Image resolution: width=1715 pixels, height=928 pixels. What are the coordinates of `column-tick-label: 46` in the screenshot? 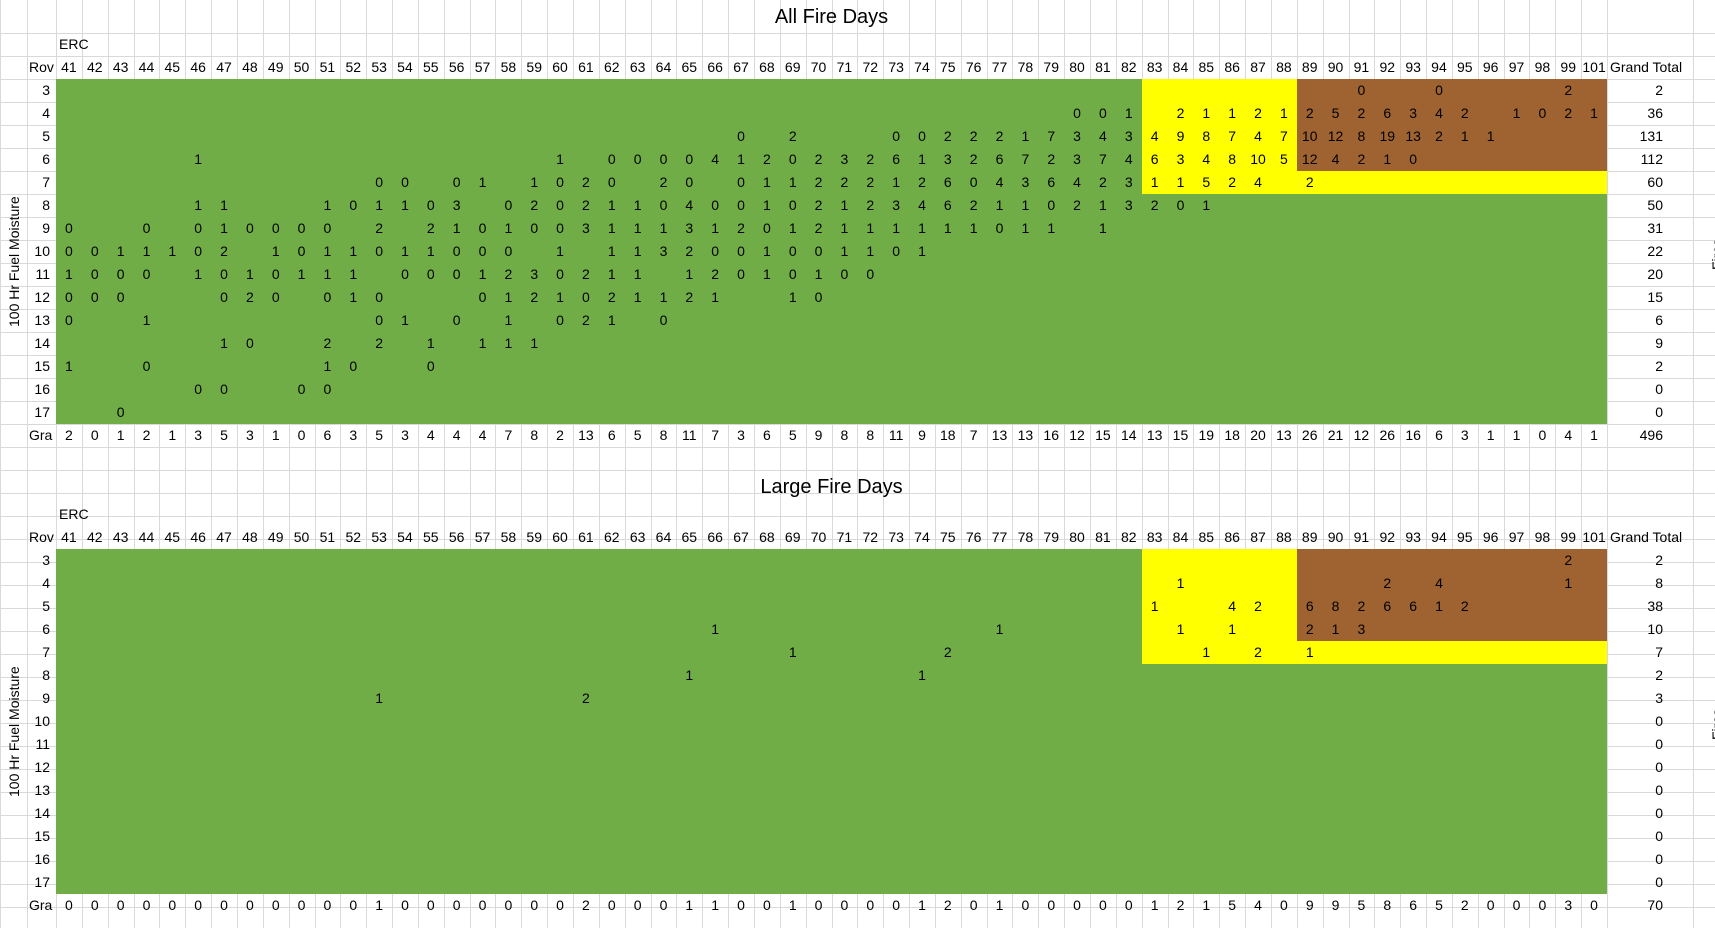 It's located at (198, 537).